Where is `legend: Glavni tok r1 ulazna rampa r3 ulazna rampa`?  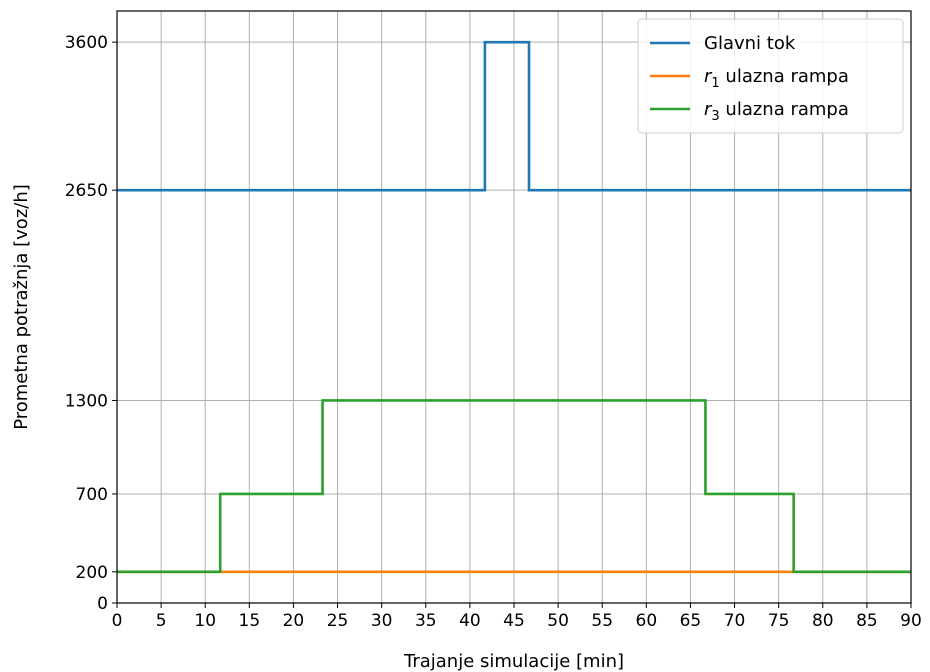
legend: Glavni tok r1 ulazna rampa r3 ulazna rampa is located at coordinates (770, 76).